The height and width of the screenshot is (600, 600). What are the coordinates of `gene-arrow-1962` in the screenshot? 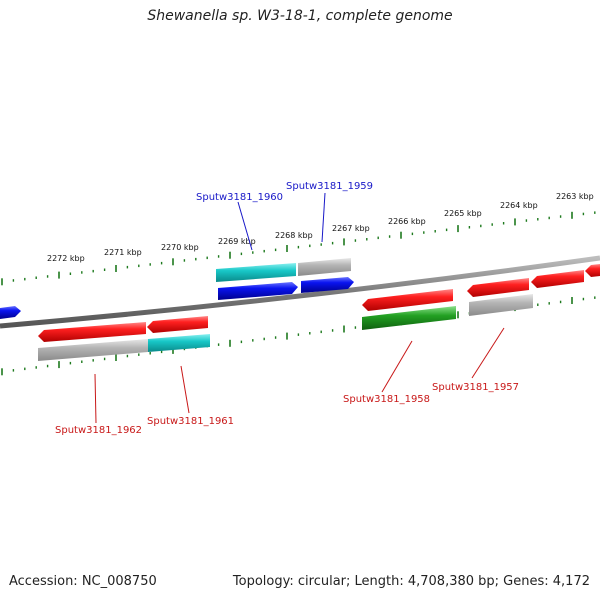 It's located at (92, 332).